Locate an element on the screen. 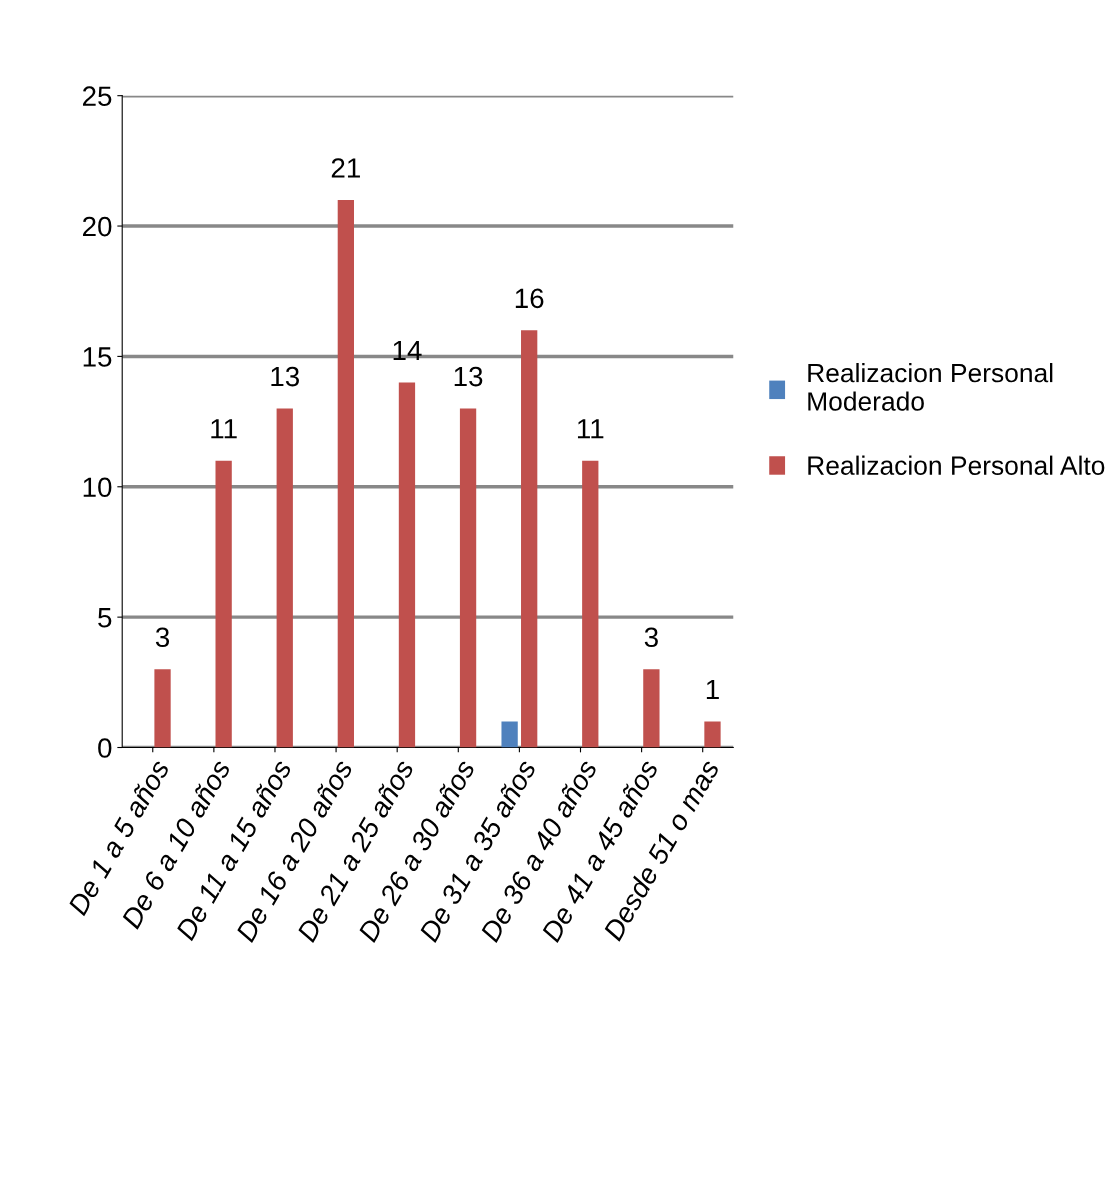 The image size is (1111, 1196). legend-label: Realizacion Personal Alto is located at coordinates (956, 465).